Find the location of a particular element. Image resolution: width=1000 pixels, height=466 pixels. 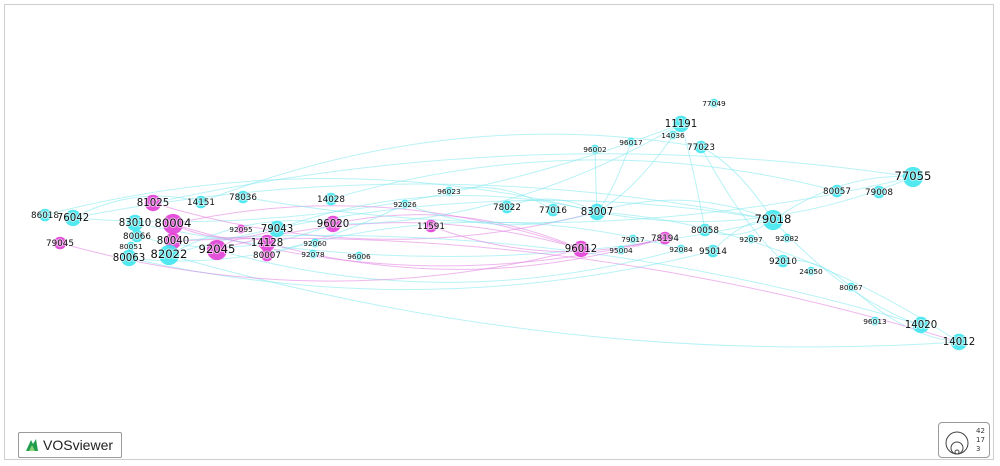

node-label-14020: 14020 is located at coordinates (921, 325).